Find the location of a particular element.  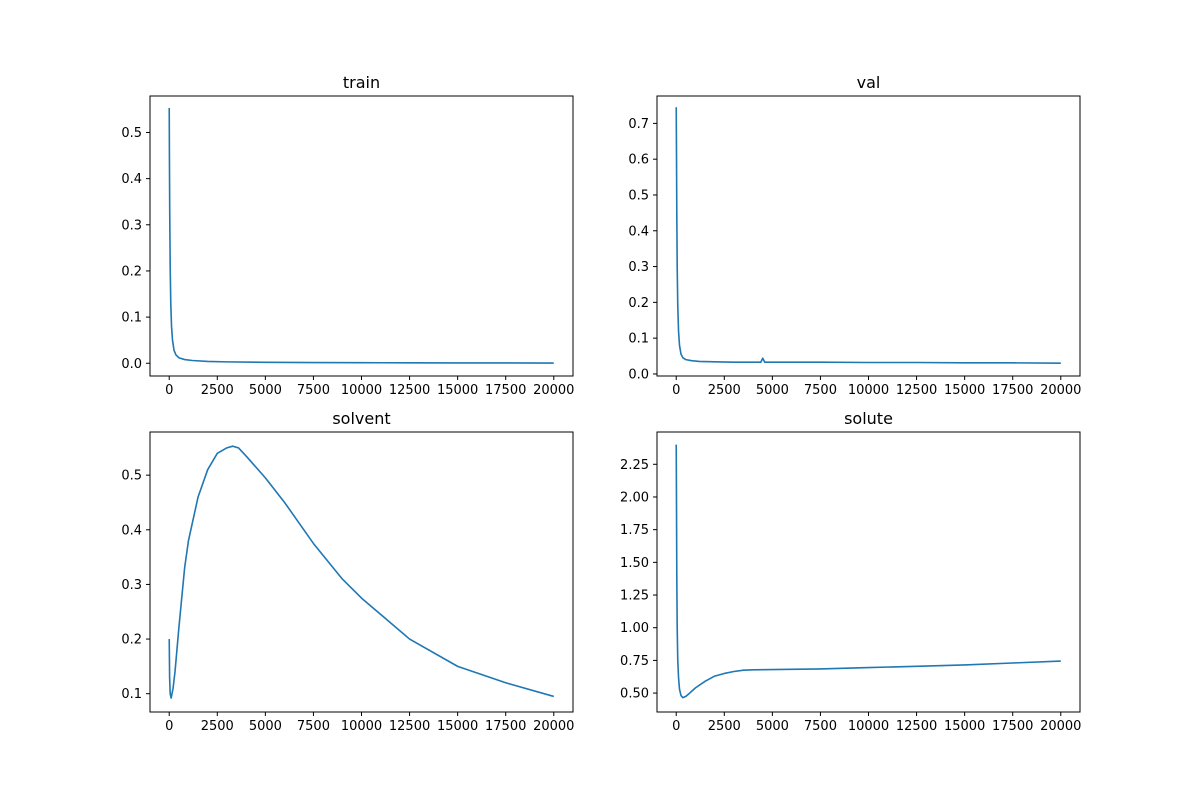

y-tick-label: 0.50 is located at coordinates (634, 694).